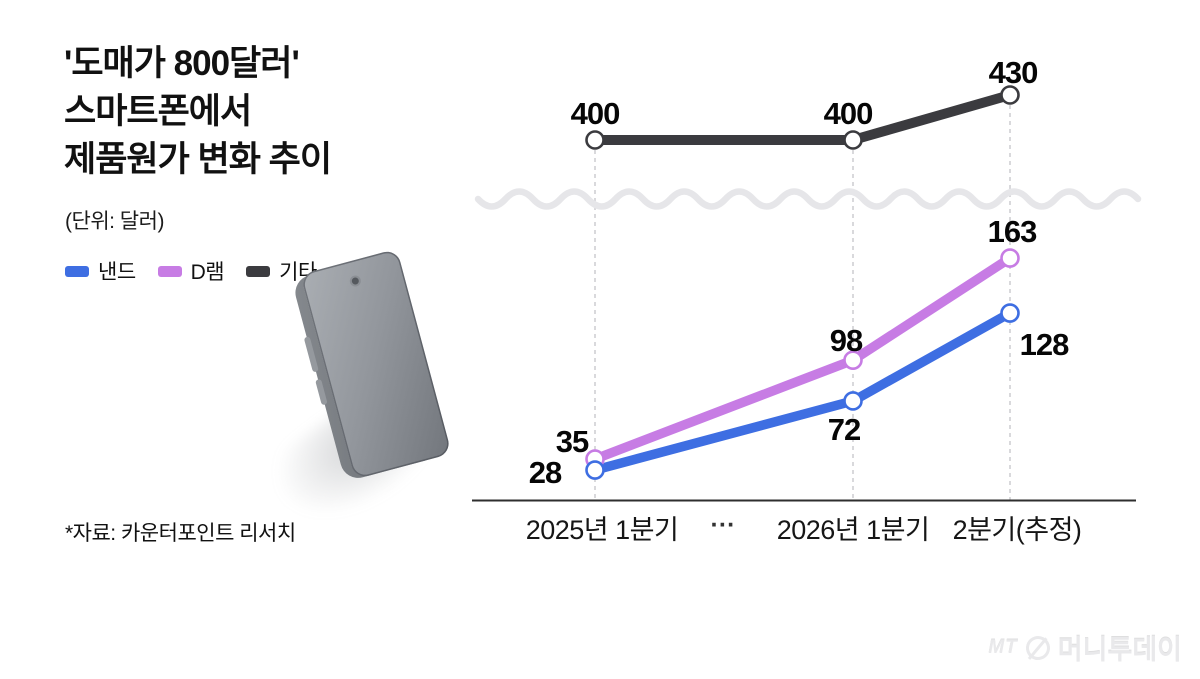 The image size is (1200, 679). What do you see at coordinates (180, 533) in the screenshot?
I see `source-note: *자료: 카운터포인트 리서치` at bounding box center [180, 533].